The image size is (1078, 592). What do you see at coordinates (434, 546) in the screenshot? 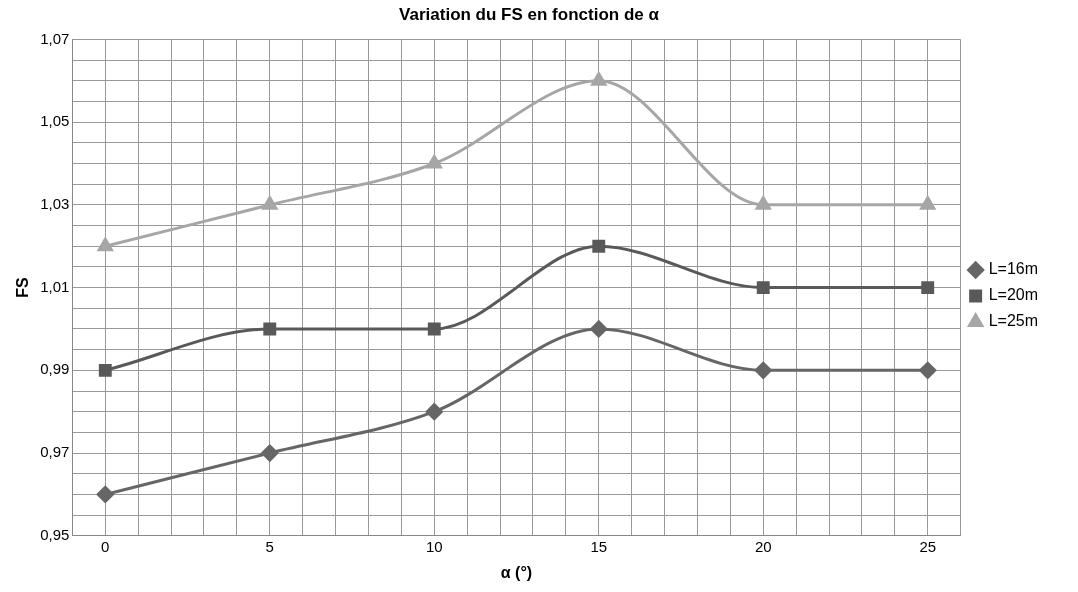
I see `x-tick-label: 10` at bounding box center [434, 546].